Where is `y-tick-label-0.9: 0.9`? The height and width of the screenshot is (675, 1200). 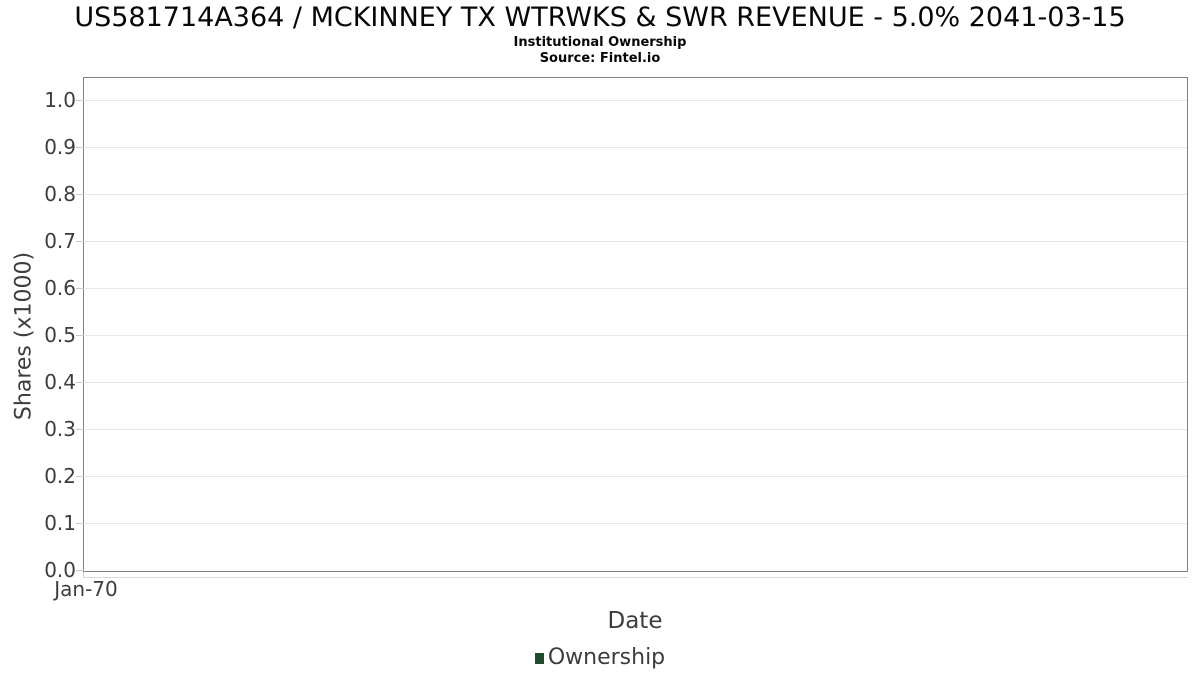
y-tick-label-0.9: 0.9 is located at coordinates (60, 147).